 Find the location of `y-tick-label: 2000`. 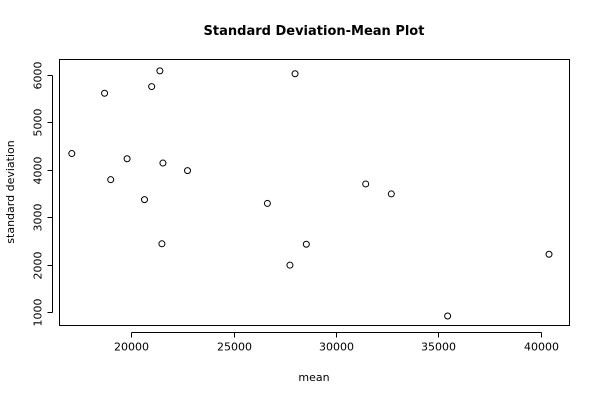

y-tick-label: 2000 is located at coordinates (38, 266).